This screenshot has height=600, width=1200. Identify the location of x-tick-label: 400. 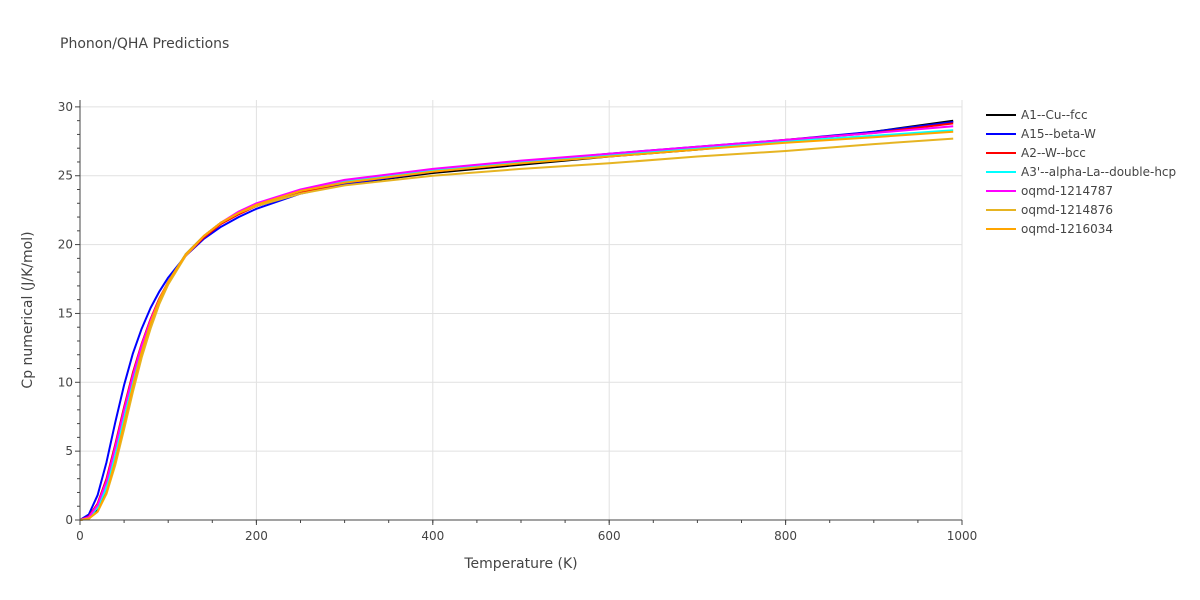
(432, 536).